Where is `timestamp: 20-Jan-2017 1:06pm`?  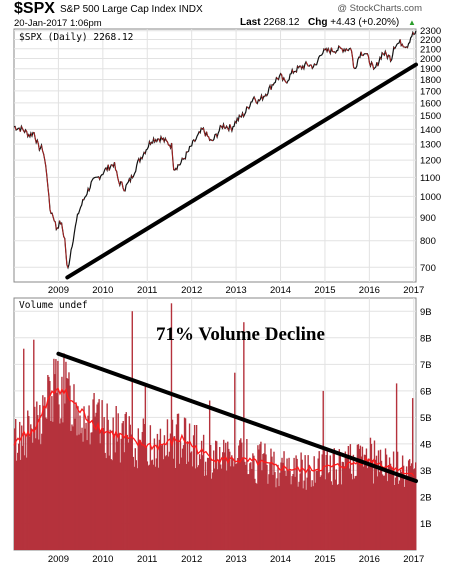
timestamp: 20-Jan-2017 1:06pm is located at coordinates (58, 23).